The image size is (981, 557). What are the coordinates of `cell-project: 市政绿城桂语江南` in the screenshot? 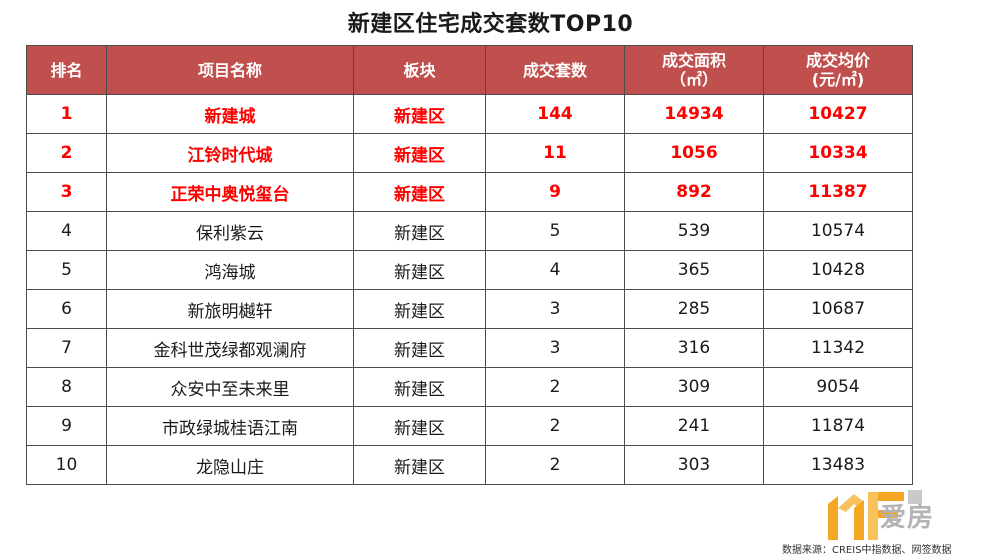 It's located at (230, 426).